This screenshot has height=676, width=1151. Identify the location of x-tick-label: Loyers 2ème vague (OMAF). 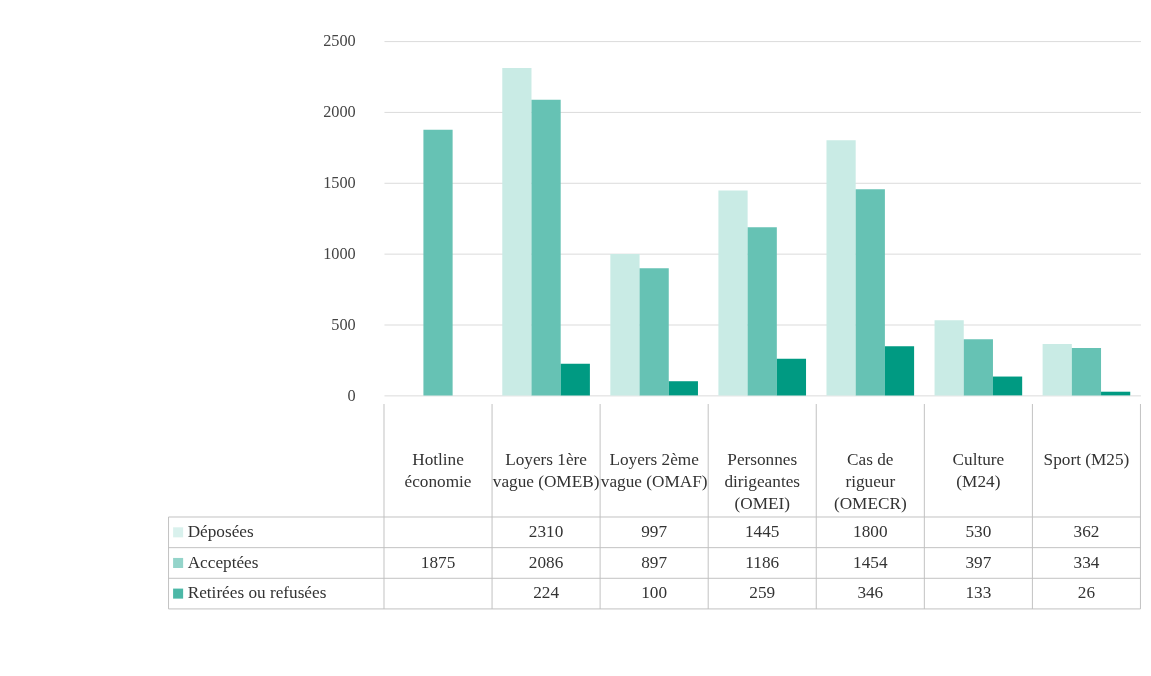
(654, 471).